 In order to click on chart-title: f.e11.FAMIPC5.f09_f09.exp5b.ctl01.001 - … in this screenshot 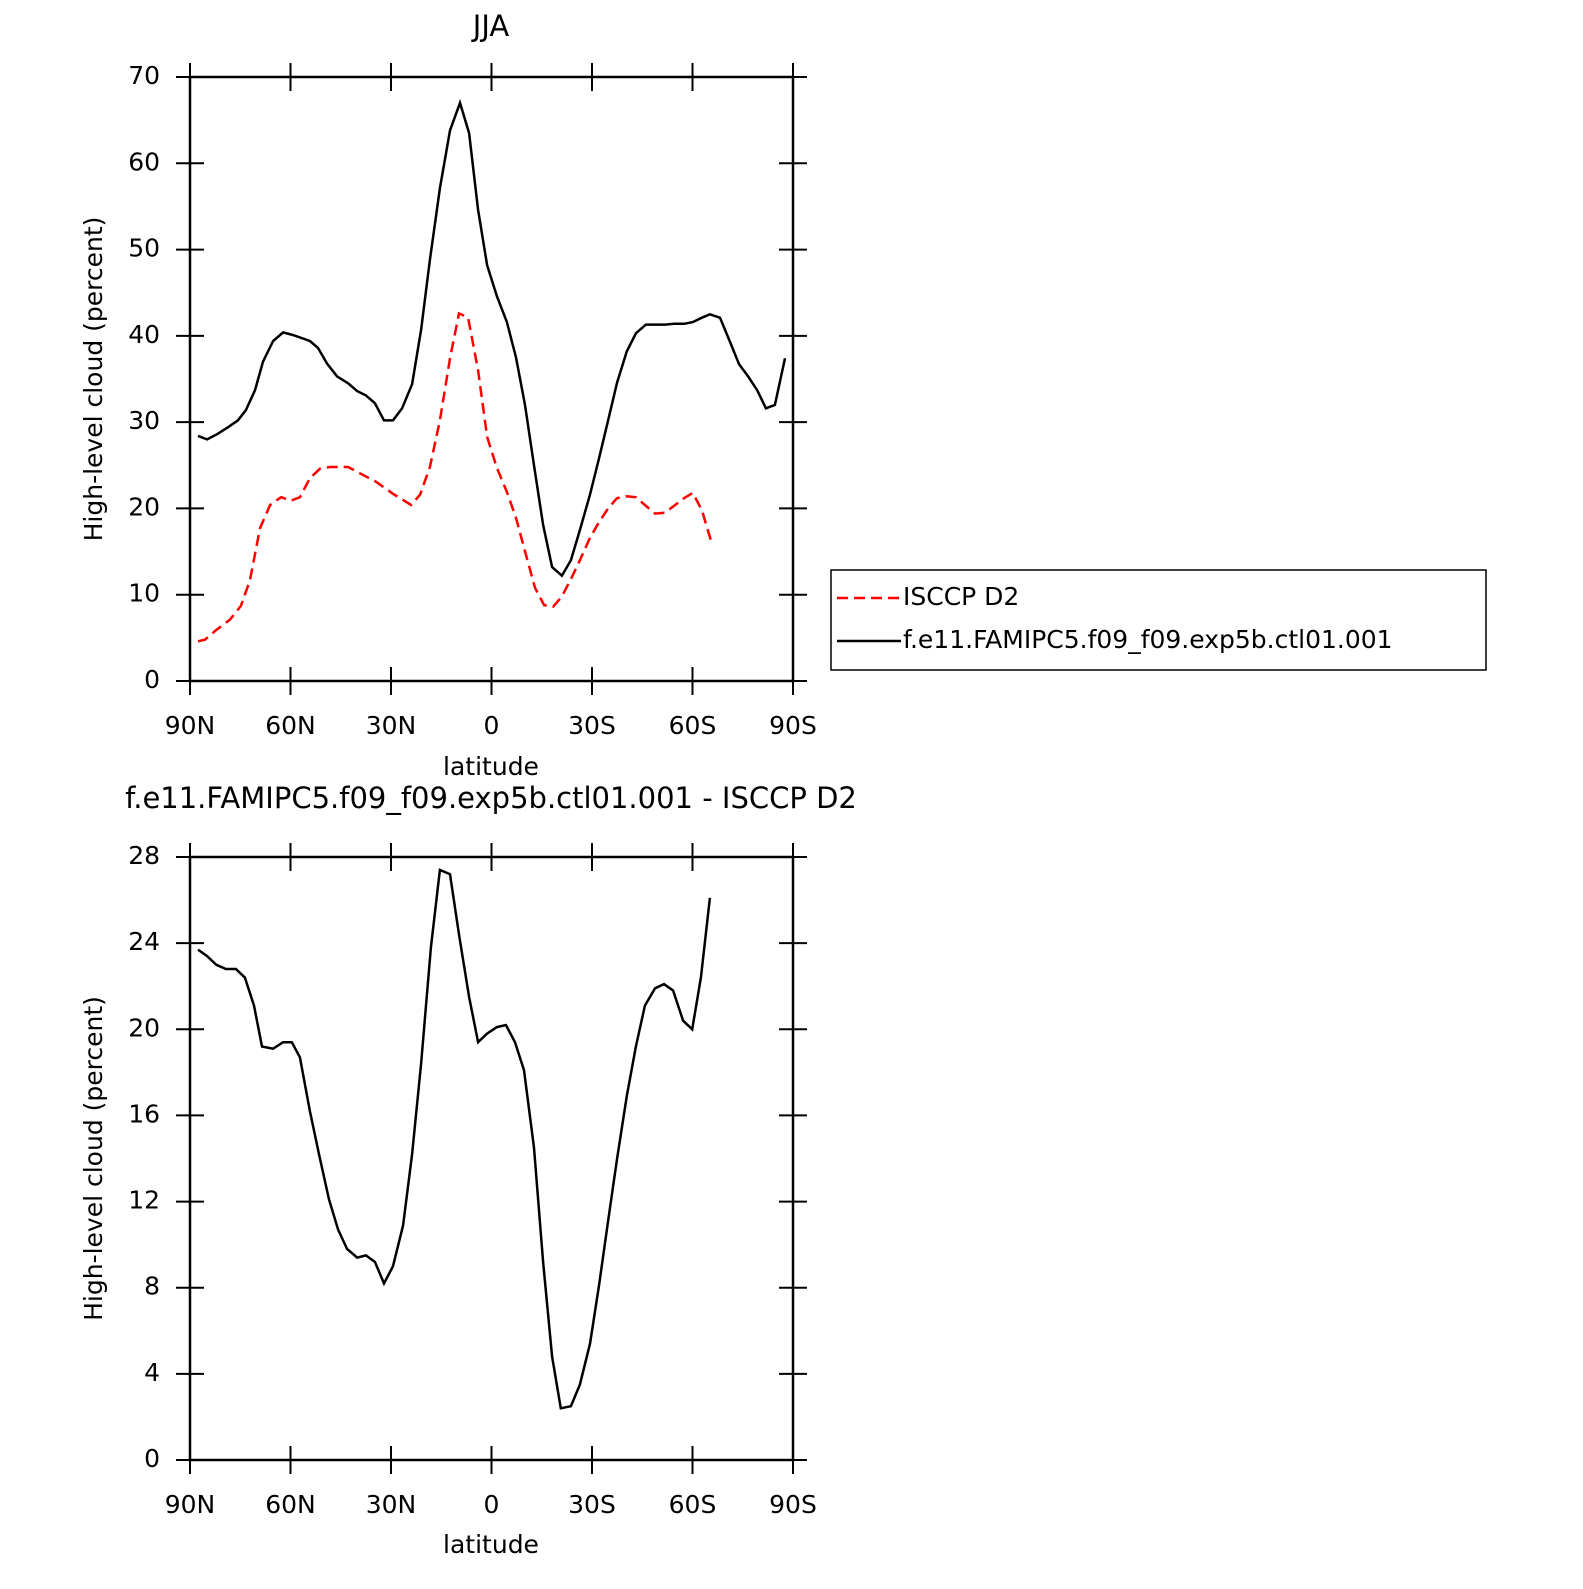, I will do `click(491, 798)`.